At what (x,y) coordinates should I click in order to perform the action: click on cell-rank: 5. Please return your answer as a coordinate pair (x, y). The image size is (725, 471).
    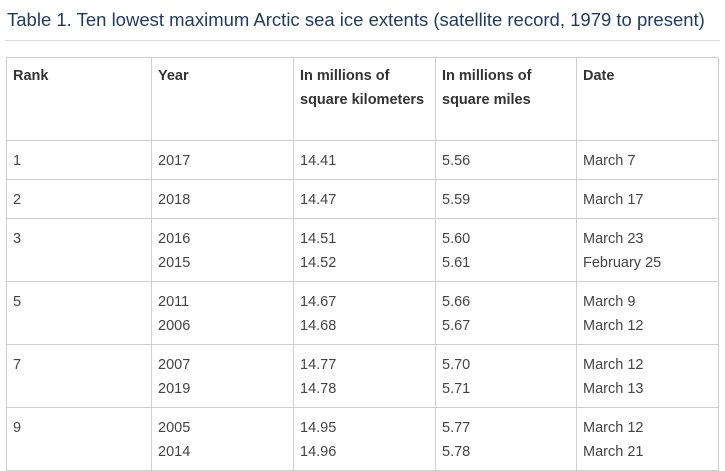
    Looking at the image, I should click on (79, 313).